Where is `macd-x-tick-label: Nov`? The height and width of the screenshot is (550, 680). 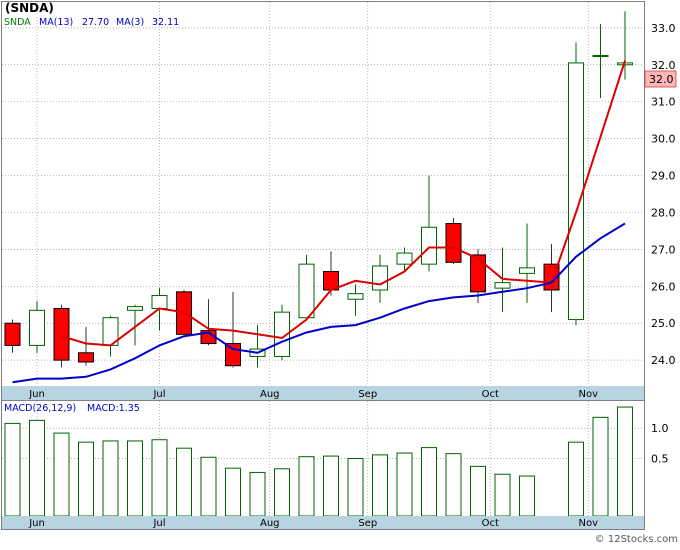
macd-x-tick-label: Nov is located at coordinates (588, 523).